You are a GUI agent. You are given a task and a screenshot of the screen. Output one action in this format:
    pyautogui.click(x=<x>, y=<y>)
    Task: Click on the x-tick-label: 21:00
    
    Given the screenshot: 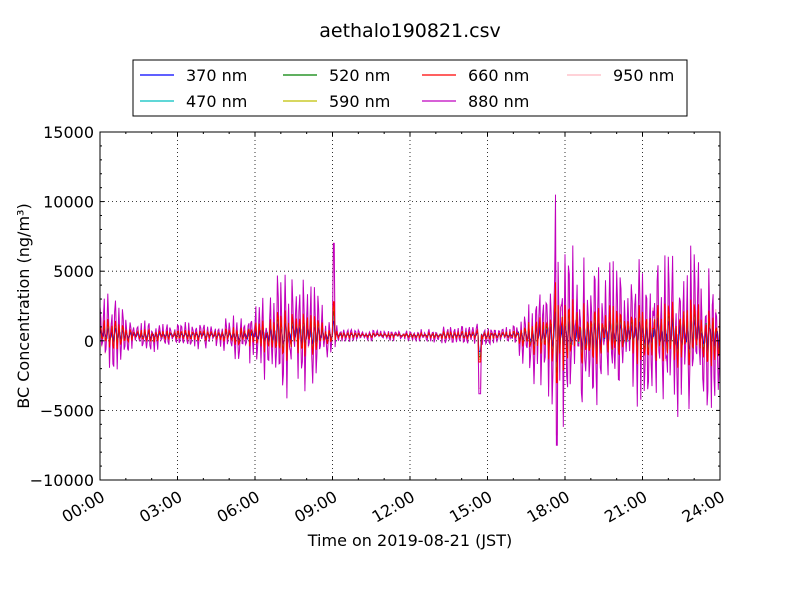 What is the action you would take?
    pyautogui.click(x=625, y=507)
    